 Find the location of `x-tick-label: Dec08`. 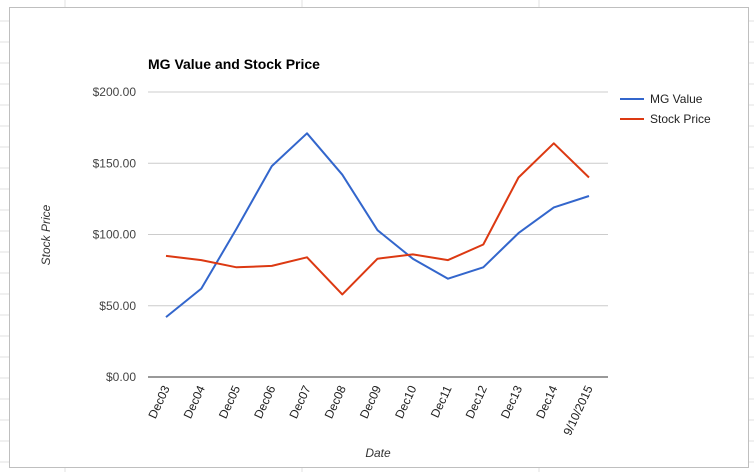

x-tick-label: Dec08 is located at coordinates (335, 402).